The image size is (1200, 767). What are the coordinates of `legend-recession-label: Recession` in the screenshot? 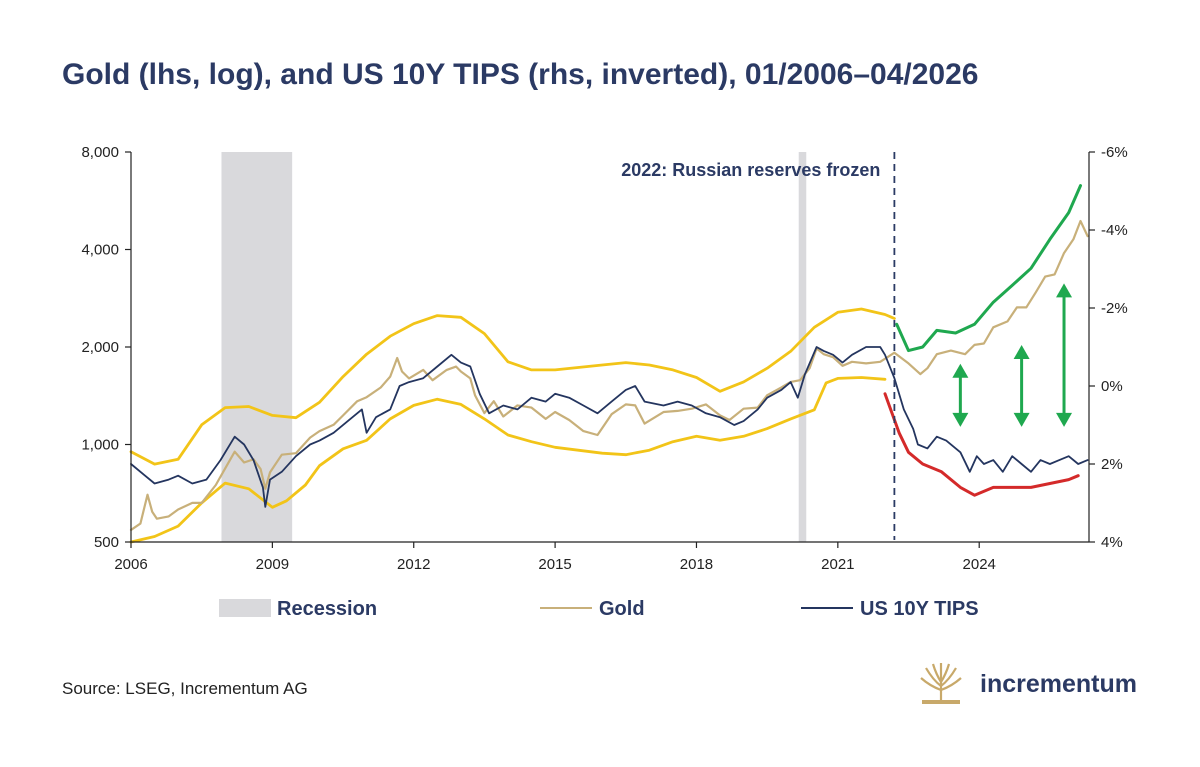 It's located at (327, 609).